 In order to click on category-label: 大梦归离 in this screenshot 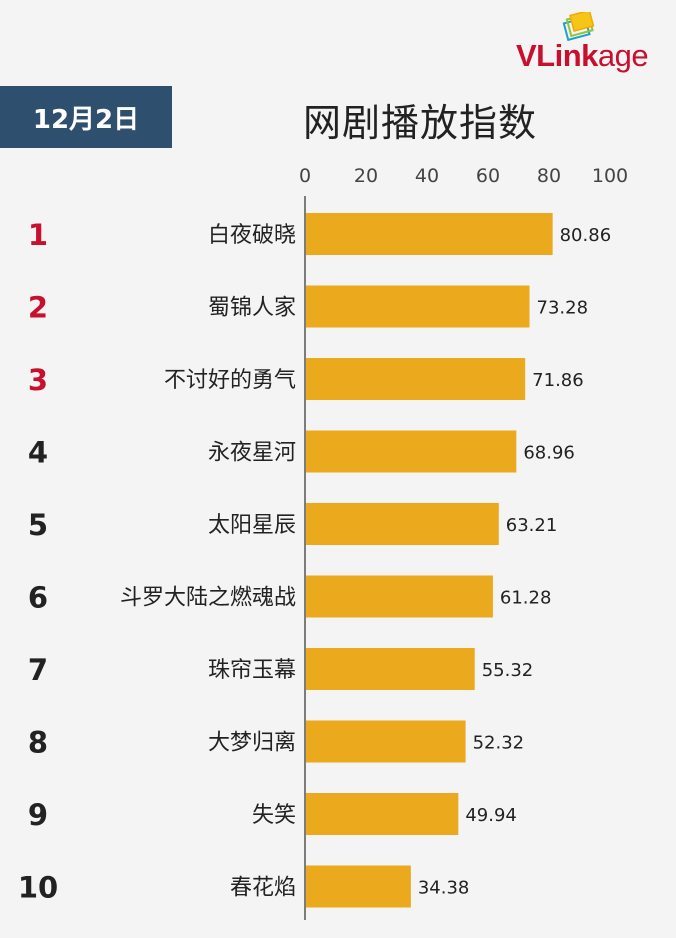, I will do `click(252, 743)`.